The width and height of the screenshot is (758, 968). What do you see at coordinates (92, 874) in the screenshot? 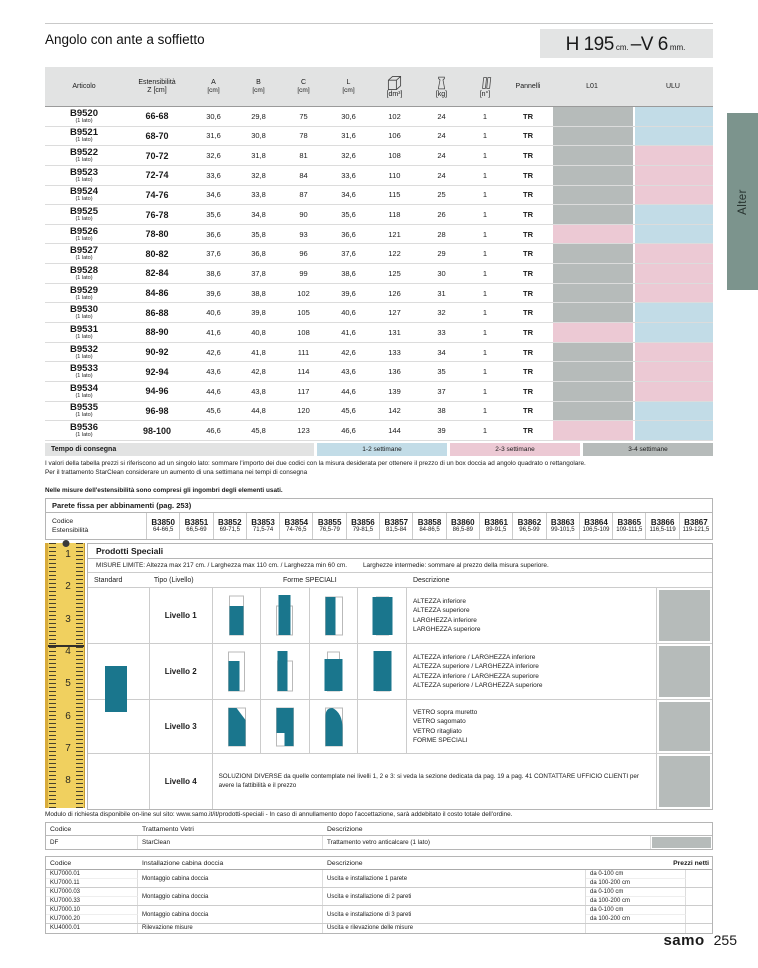
I see `install-code: KU7000.01` at bounding box center [92, 874].